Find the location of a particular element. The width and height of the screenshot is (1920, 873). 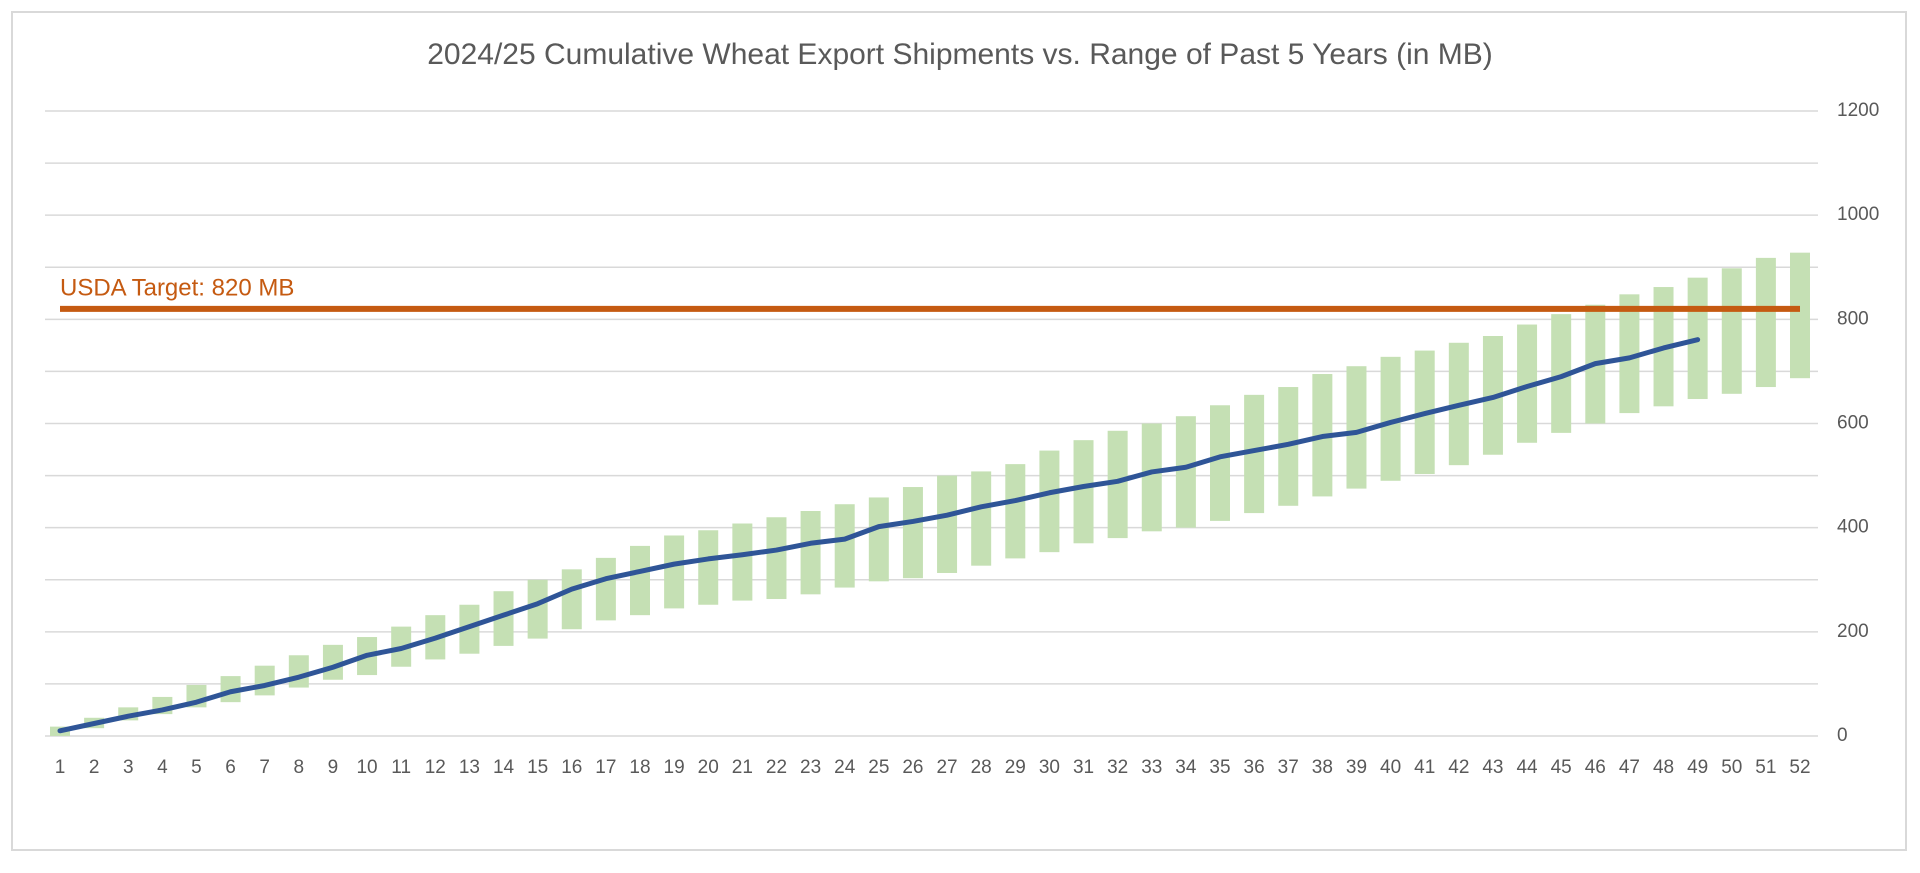

x-tick-label: 10 is located at coordinates (366, 767).